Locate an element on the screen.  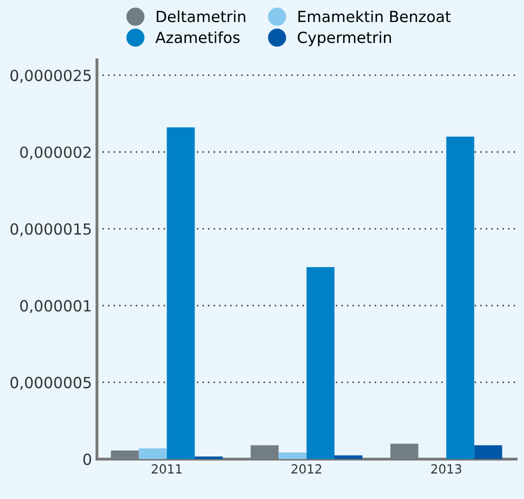
x-tick-label: 2011 is located at coordinates (167, 469).